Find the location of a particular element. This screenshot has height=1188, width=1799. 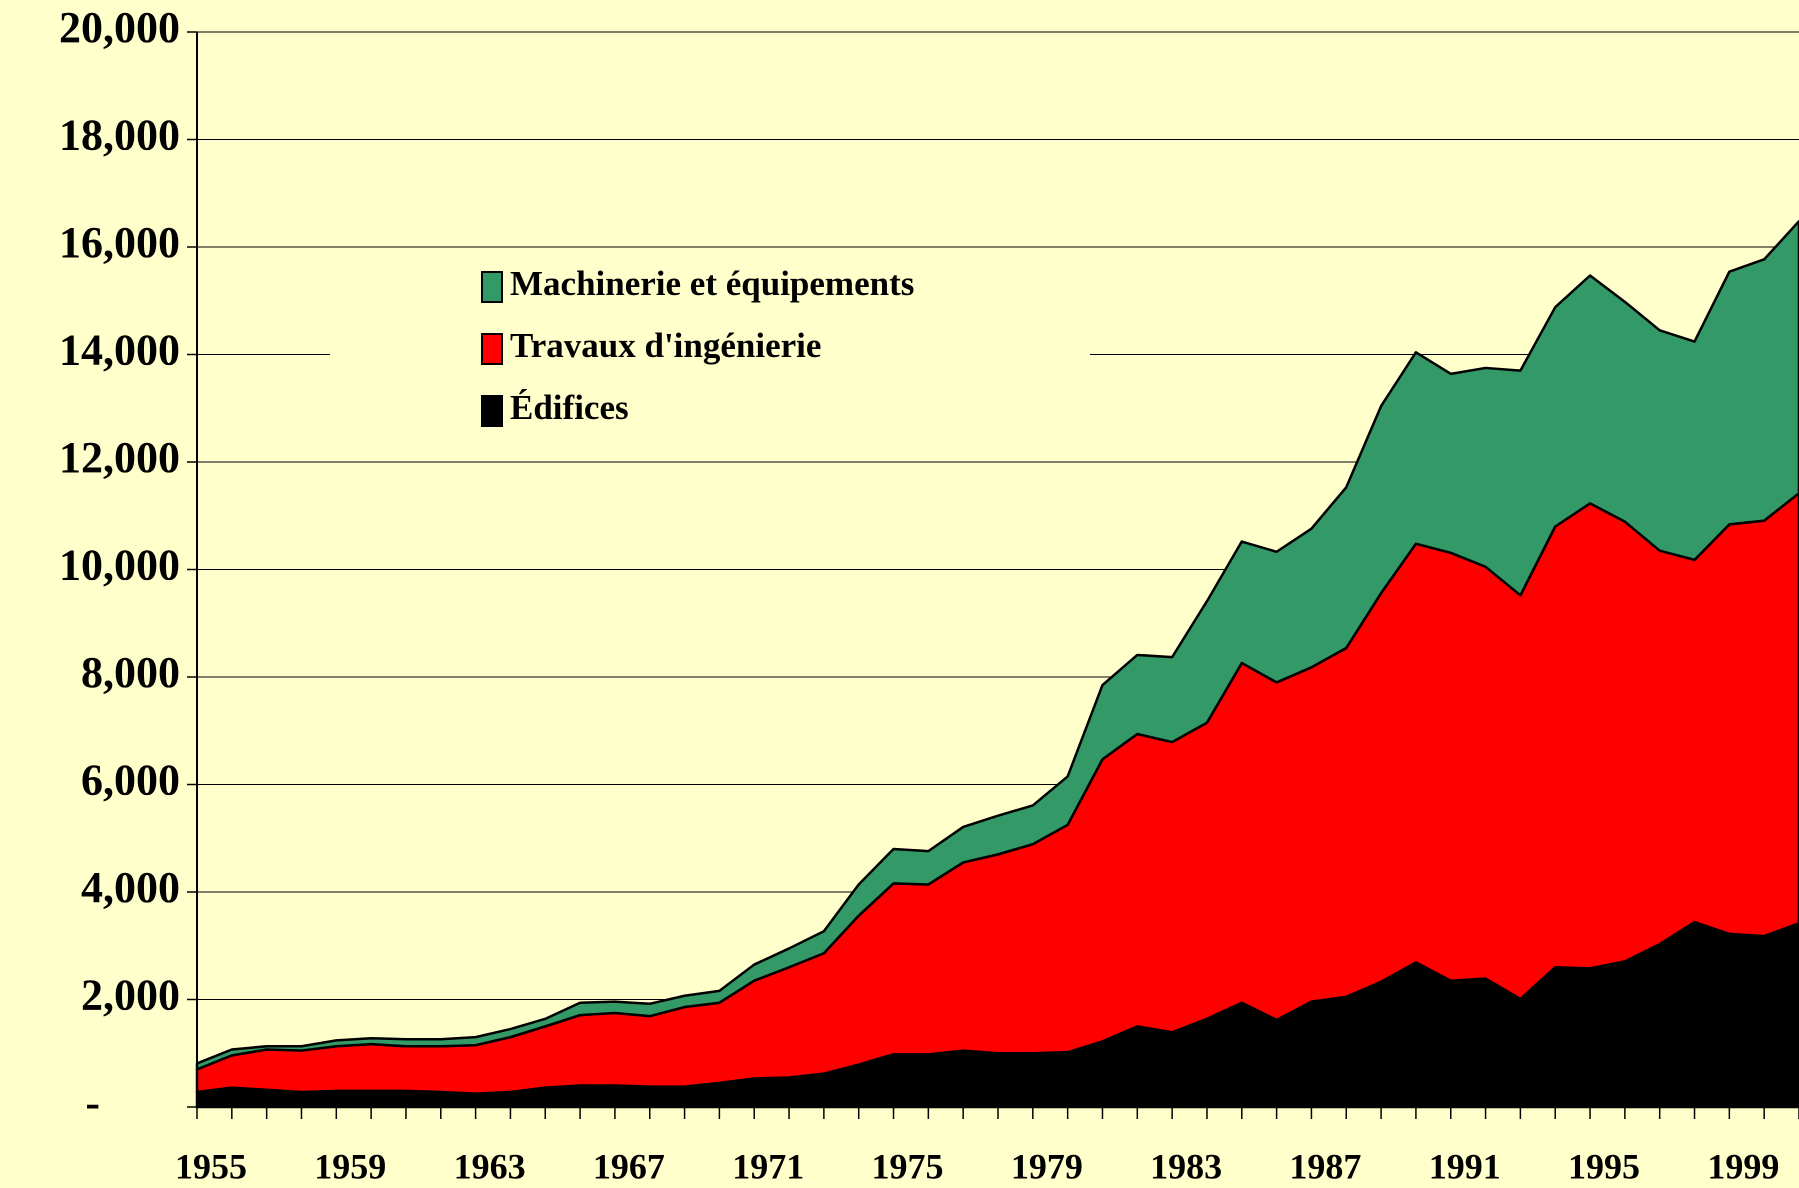

y-tick-label: 16,000 is located at coordinates (119, 242).